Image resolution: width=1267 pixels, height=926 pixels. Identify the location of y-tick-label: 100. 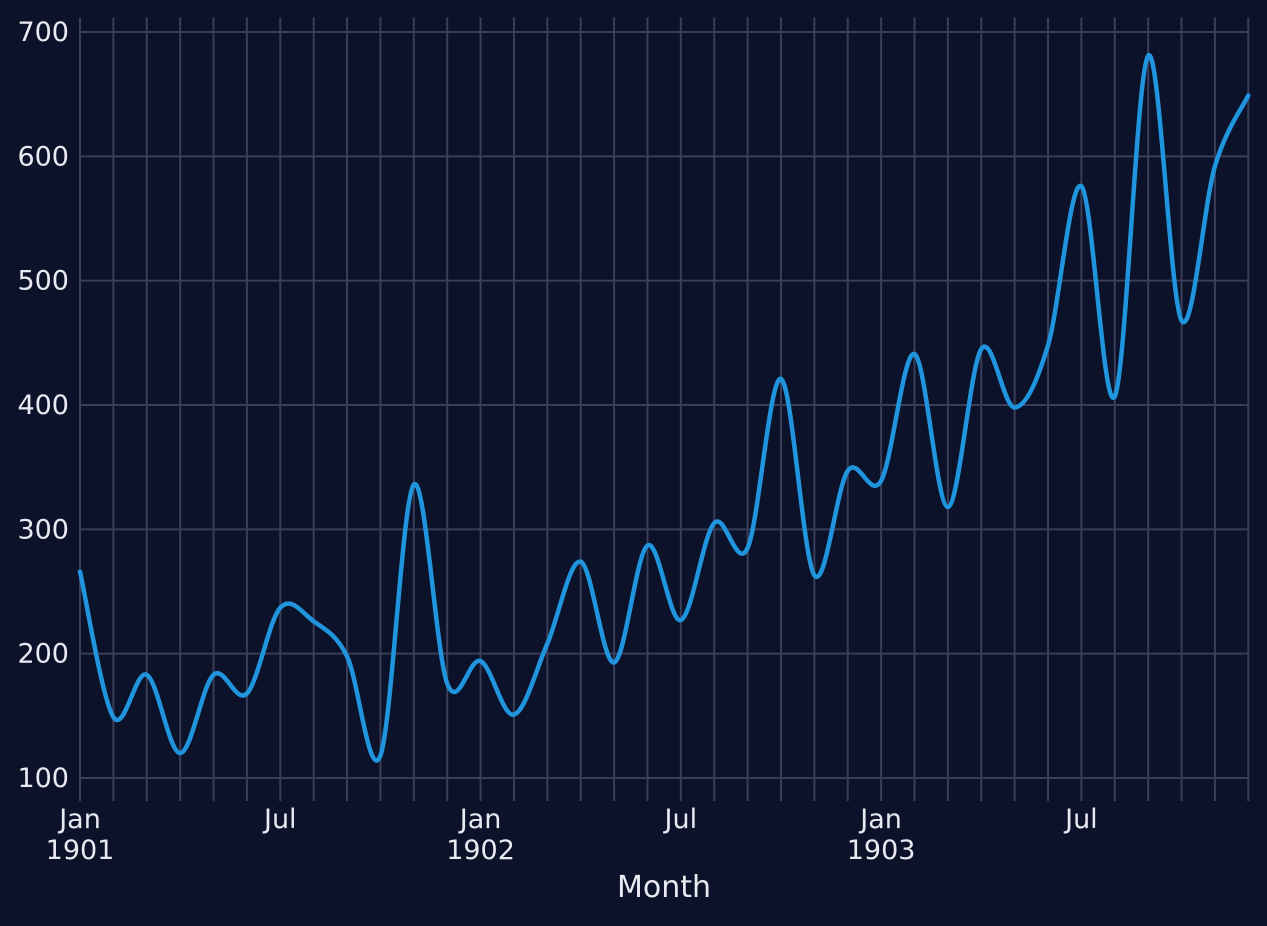
(43, 778).